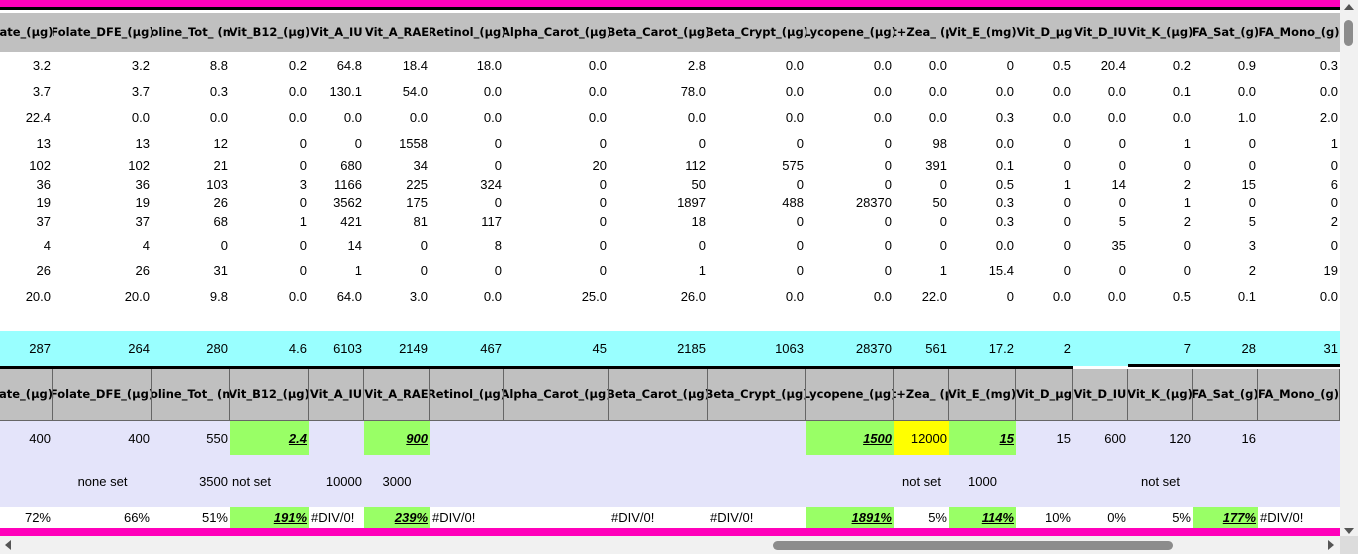 This screenshot has height=554, width=1358. I want to click on data-cell: 103, so click(217, 184).